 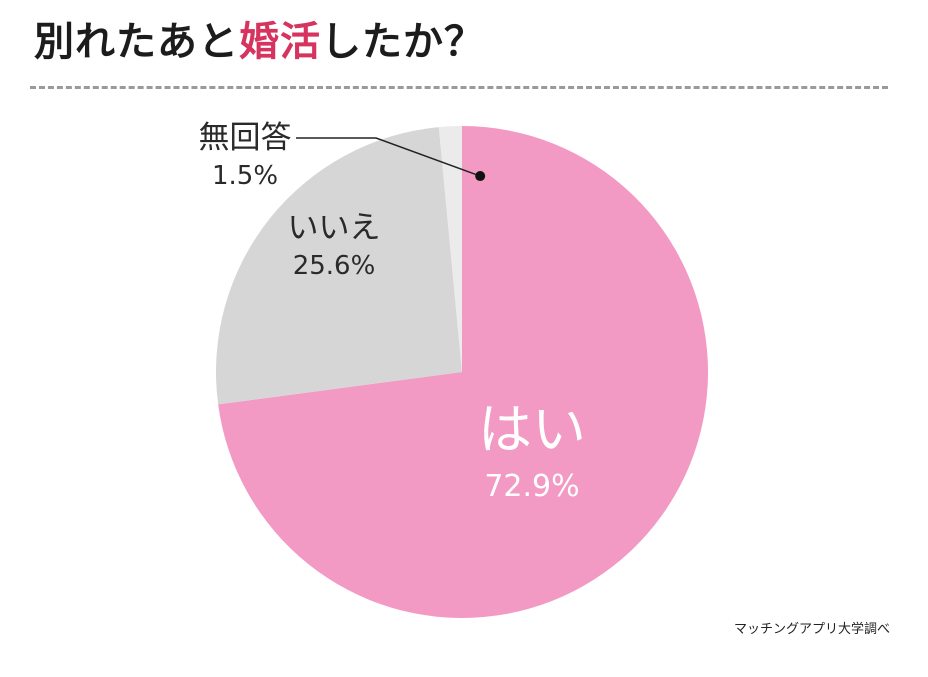 I want to click on title-suffix: したか？, so click(x=403, y=42).